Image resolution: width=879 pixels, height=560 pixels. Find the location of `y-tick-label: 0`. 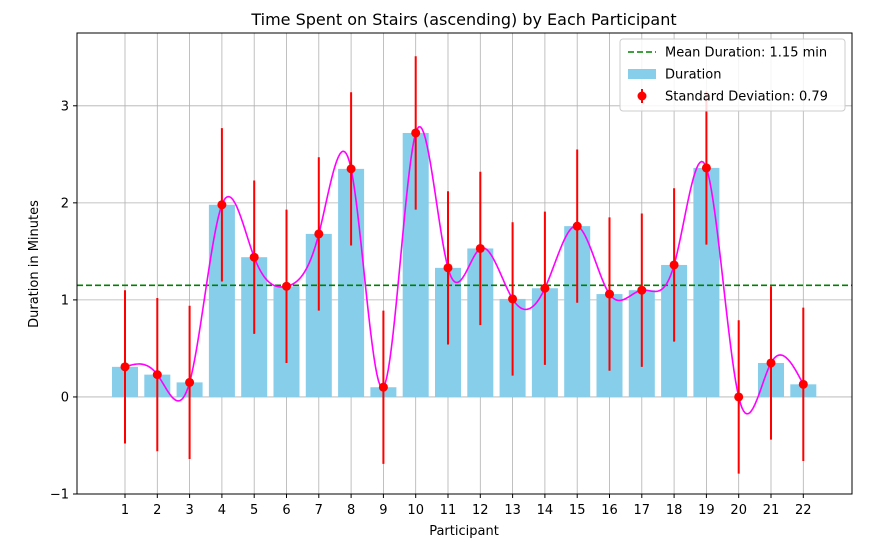

y-tick-label: 0 is located at coordinates (65, 397).